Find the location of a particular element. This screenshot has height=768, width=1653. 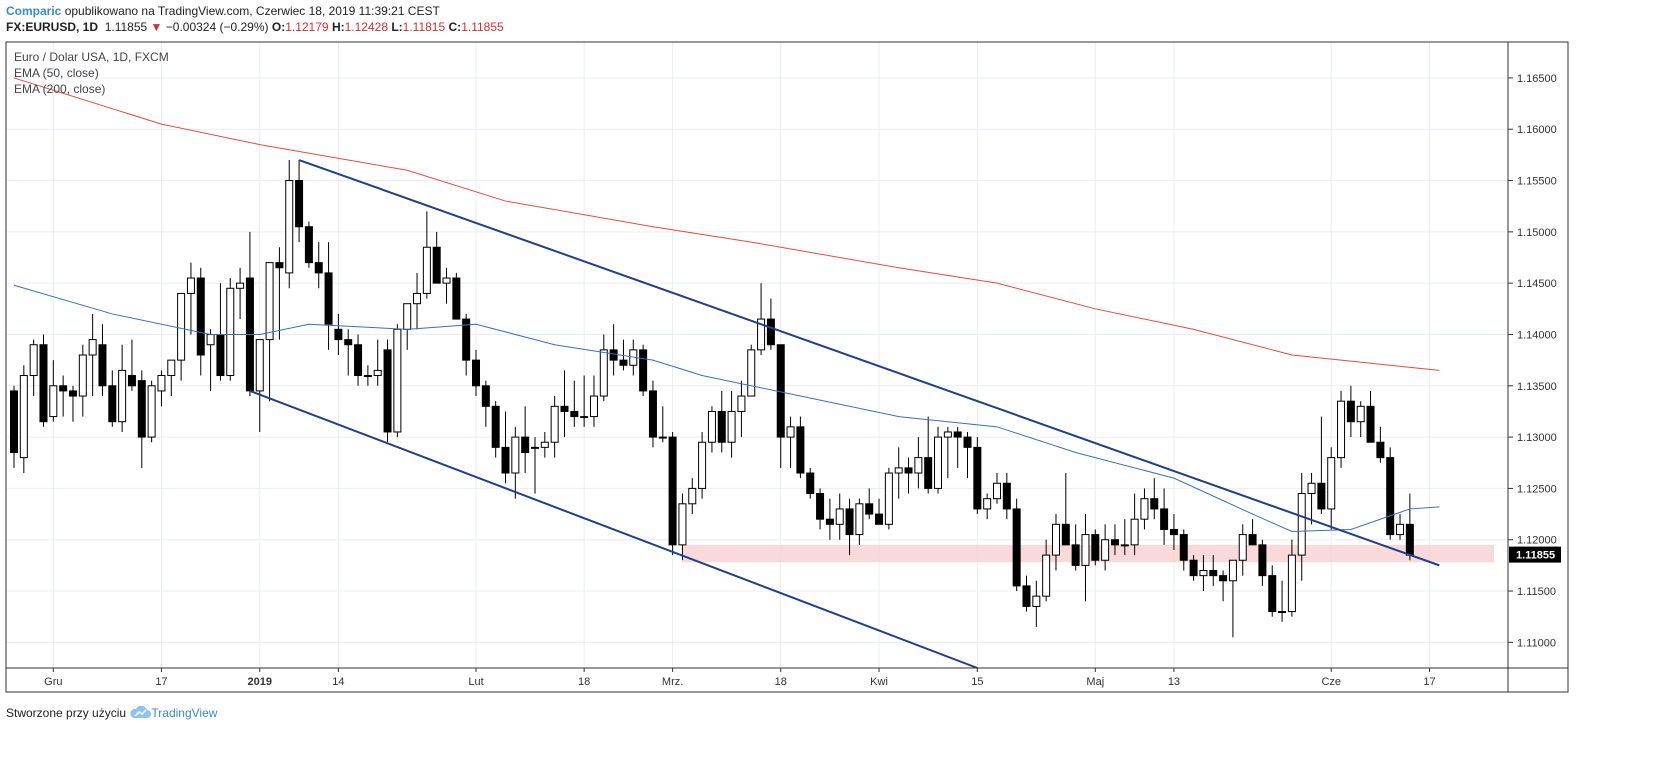

tradingview-link: TradingView is located at coordinates (184, 713).